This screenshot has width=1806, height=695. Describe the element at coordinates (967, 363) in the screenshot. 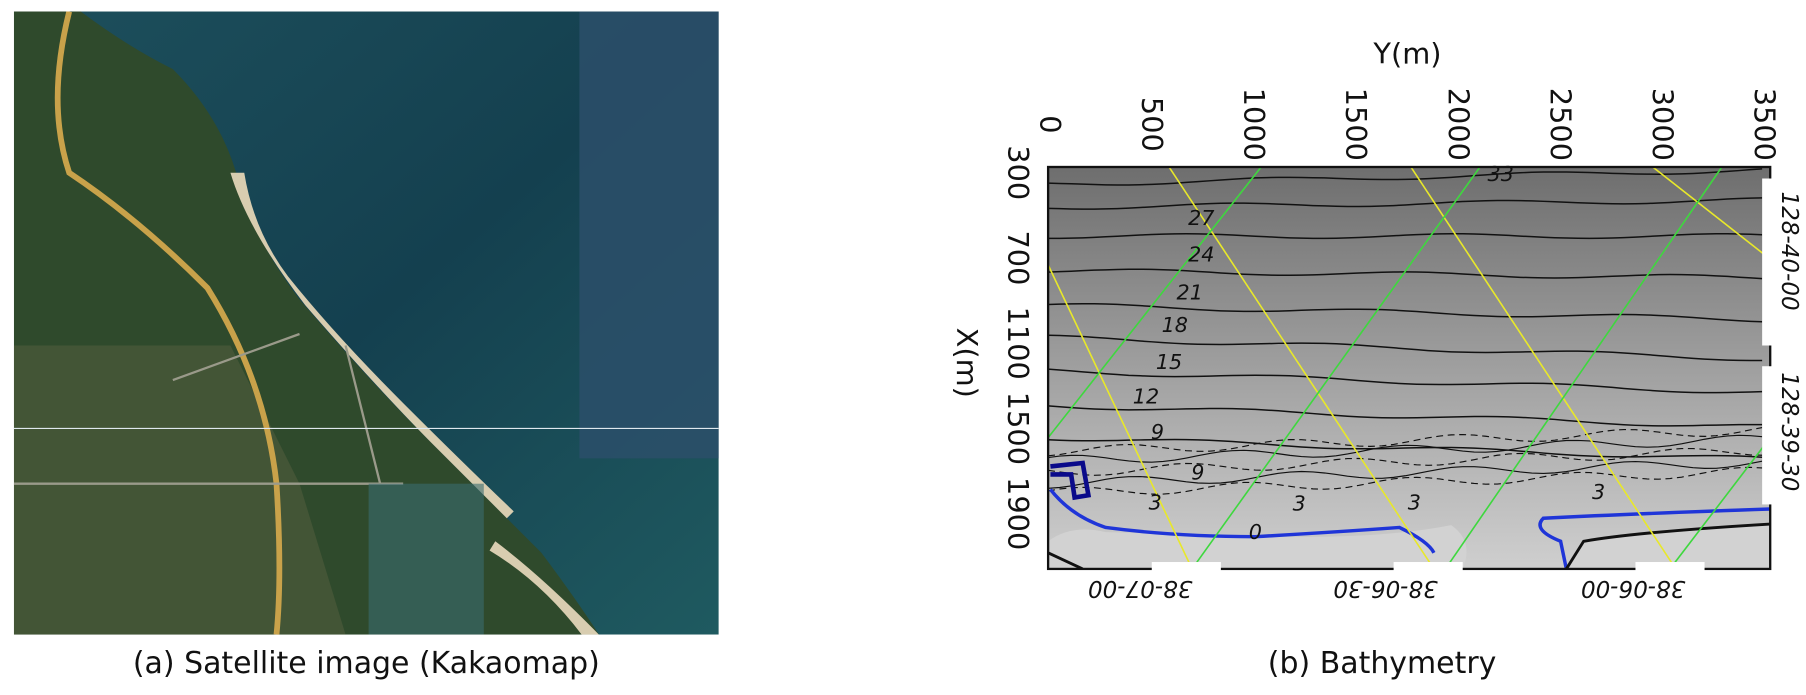

I see `axis-title: X(m)` at that location.